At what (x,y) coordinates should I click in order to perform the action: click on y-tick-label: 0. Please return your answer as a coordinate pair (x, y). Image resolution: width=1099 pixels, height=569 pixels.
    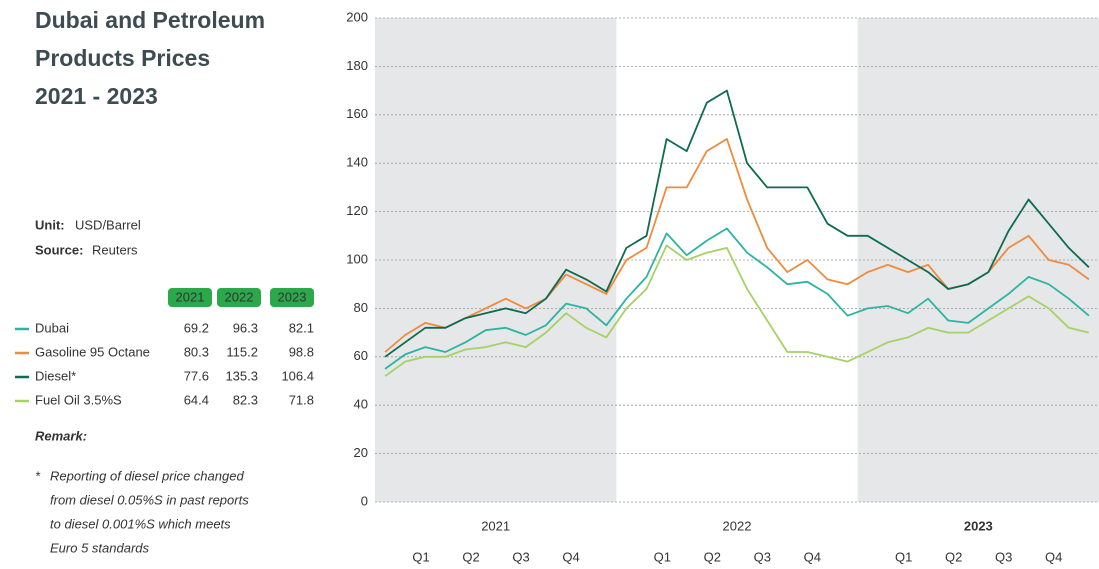
    Looking at the image, I should click on (364, 500).